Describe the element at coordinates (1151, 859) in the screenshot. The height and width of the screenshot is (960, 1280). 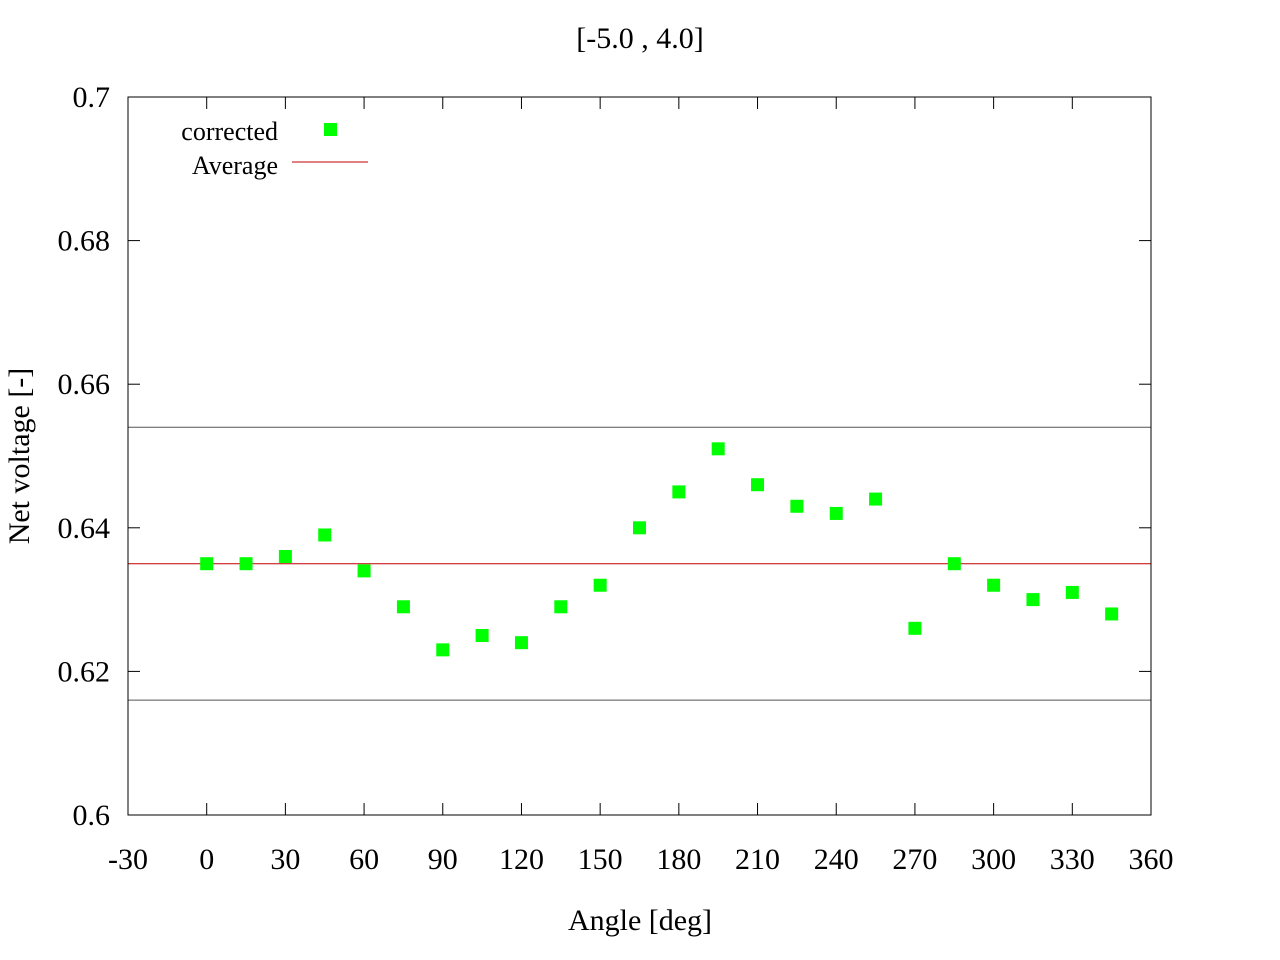
I see `x-tick-label-13: 360` at that location.